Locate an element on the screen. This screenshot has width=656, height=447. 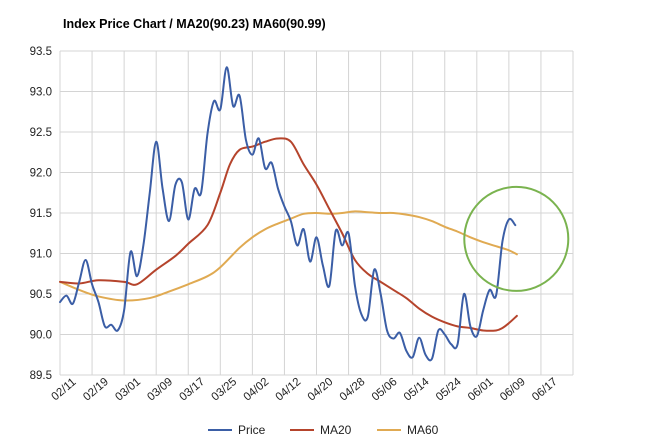
x-tick-label: 02/19 is located at coordinates (96, 390).